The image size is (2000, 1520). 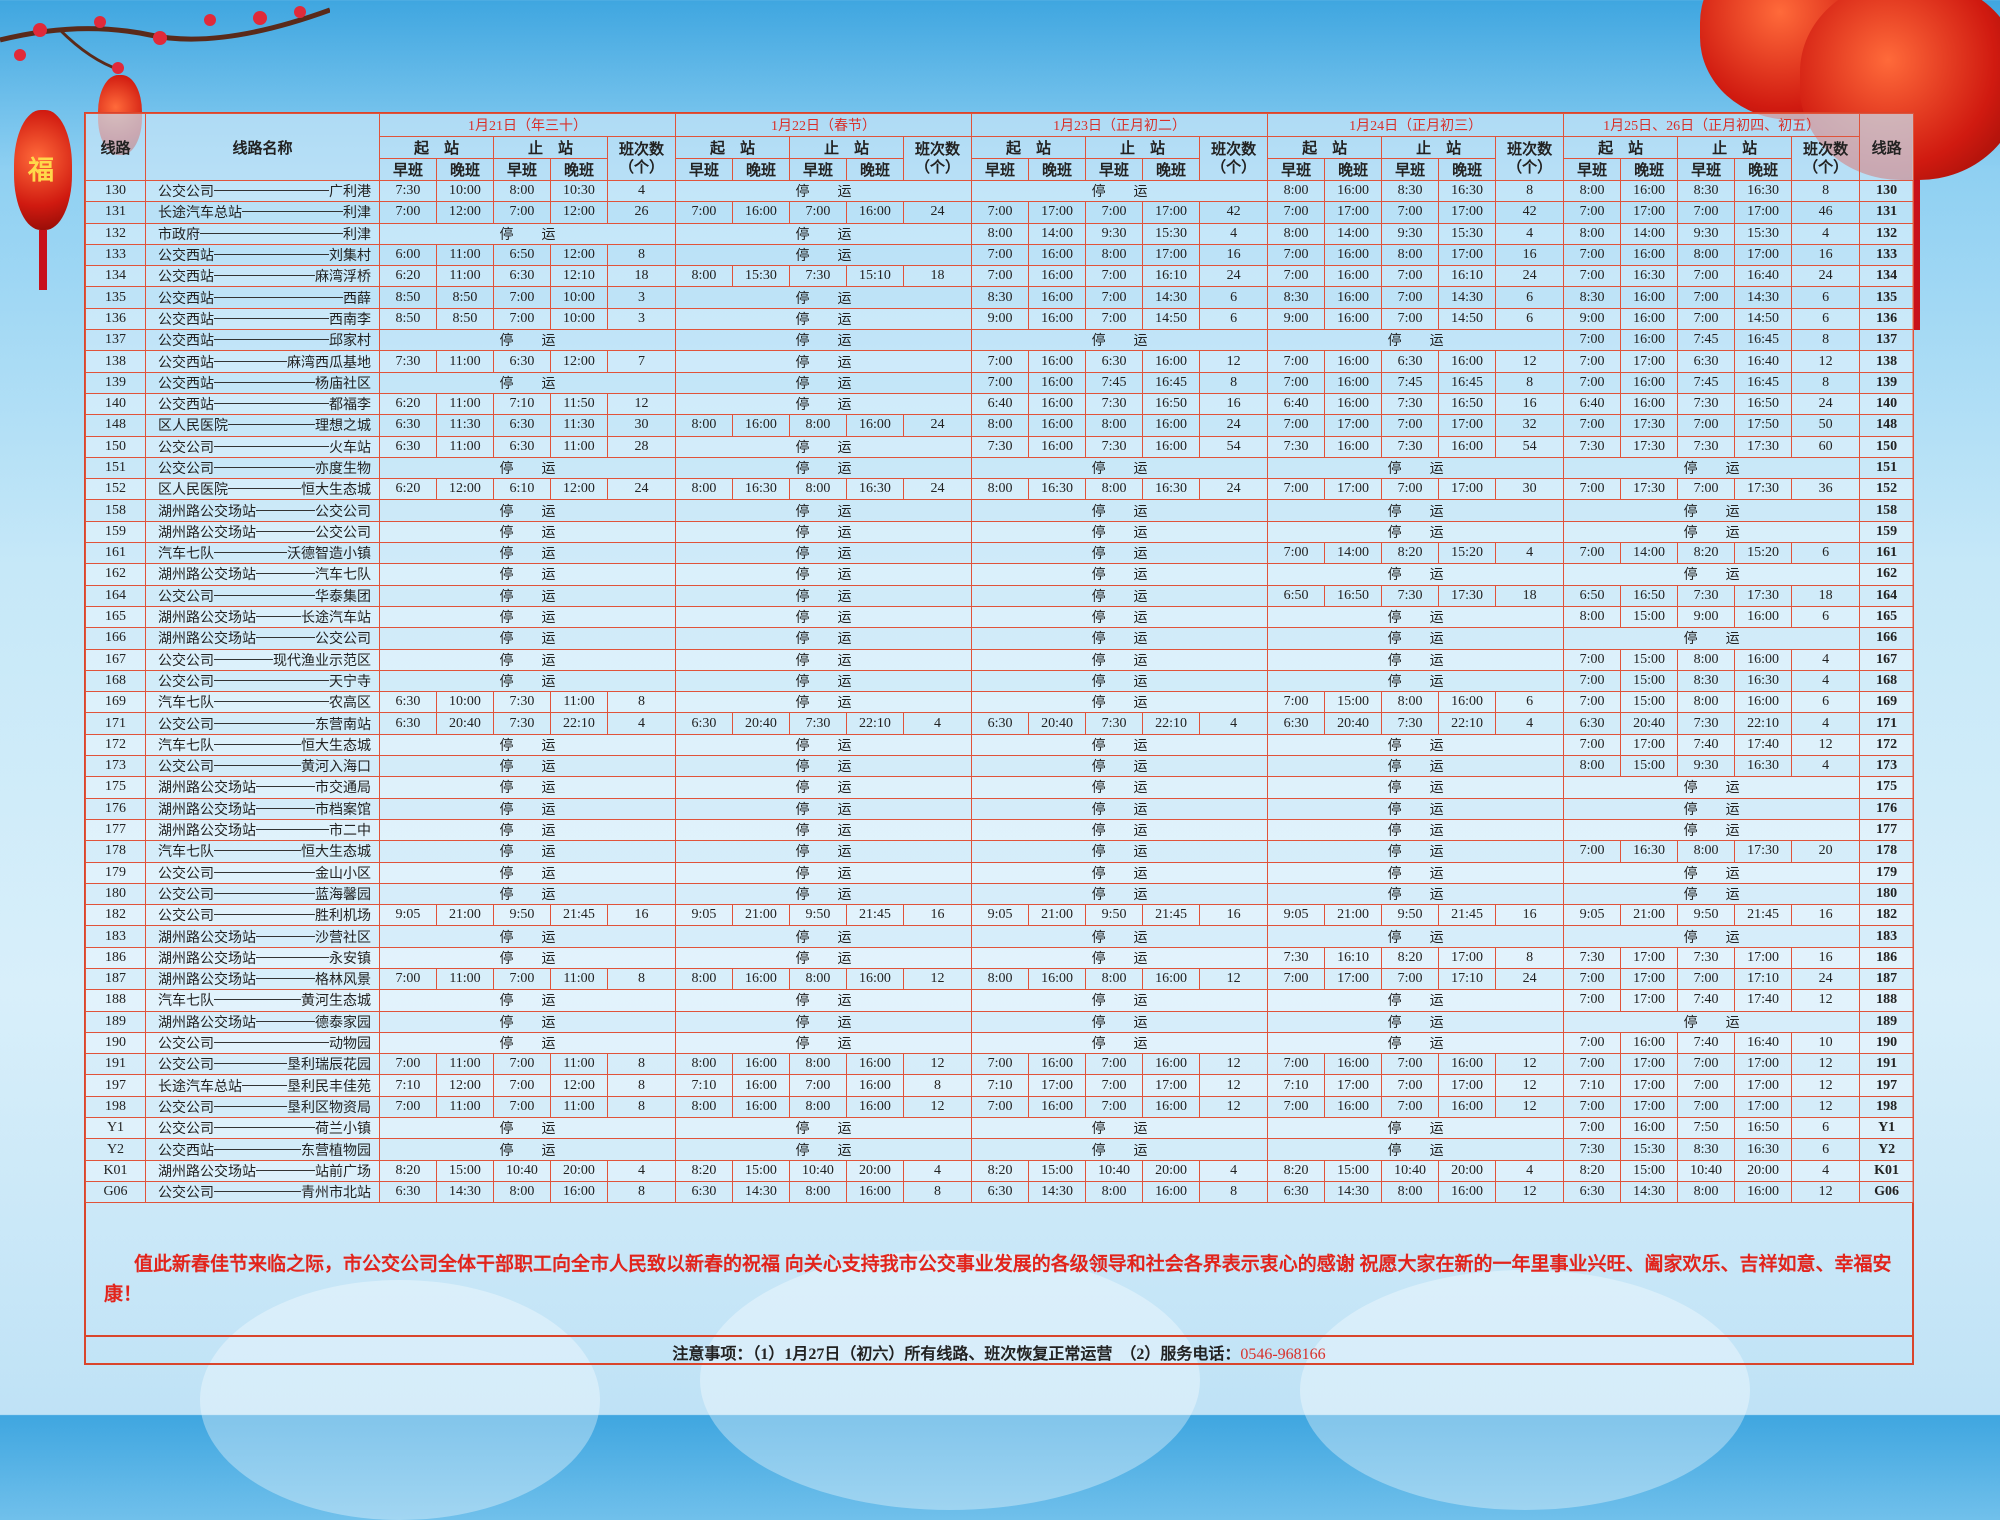 What do you see at coordinates (1530, 595) in the screenshot?
I see `trip-count: 18` at bounding box center [1530, 595].